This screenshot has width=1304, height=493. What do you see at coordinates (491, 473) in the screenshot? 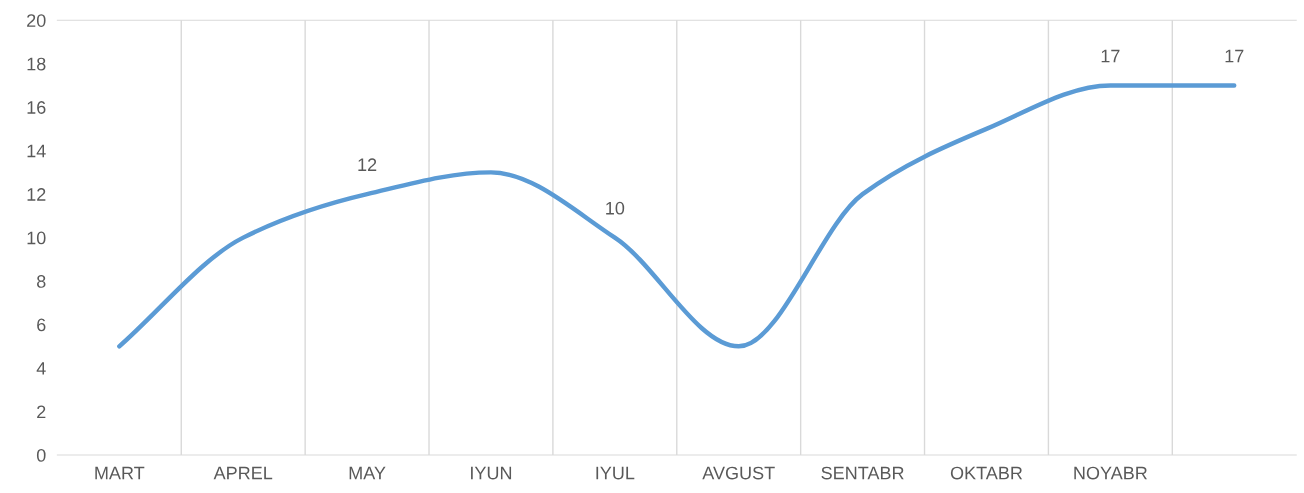
I see `x-tick-label: IYUN` at bounding box center [491, 473].